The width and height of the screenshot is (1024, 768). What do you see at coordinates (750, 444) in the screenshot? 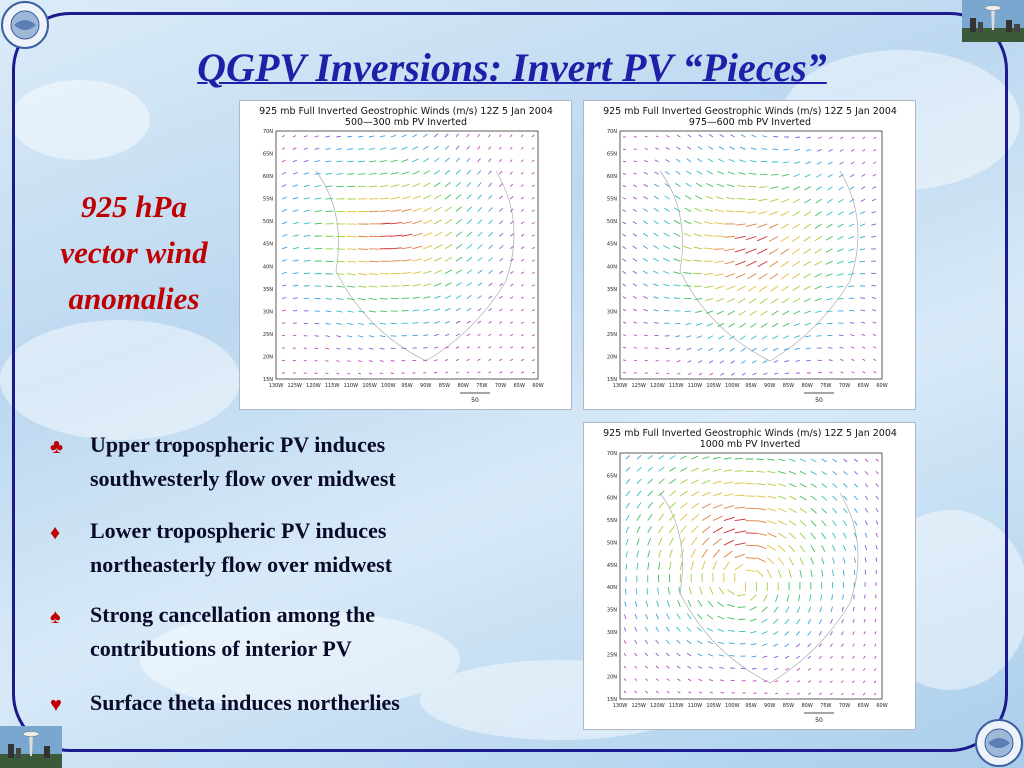
I see `map-subtitle: 1000 mb PV Inverted` at bounding box center [750, 444].